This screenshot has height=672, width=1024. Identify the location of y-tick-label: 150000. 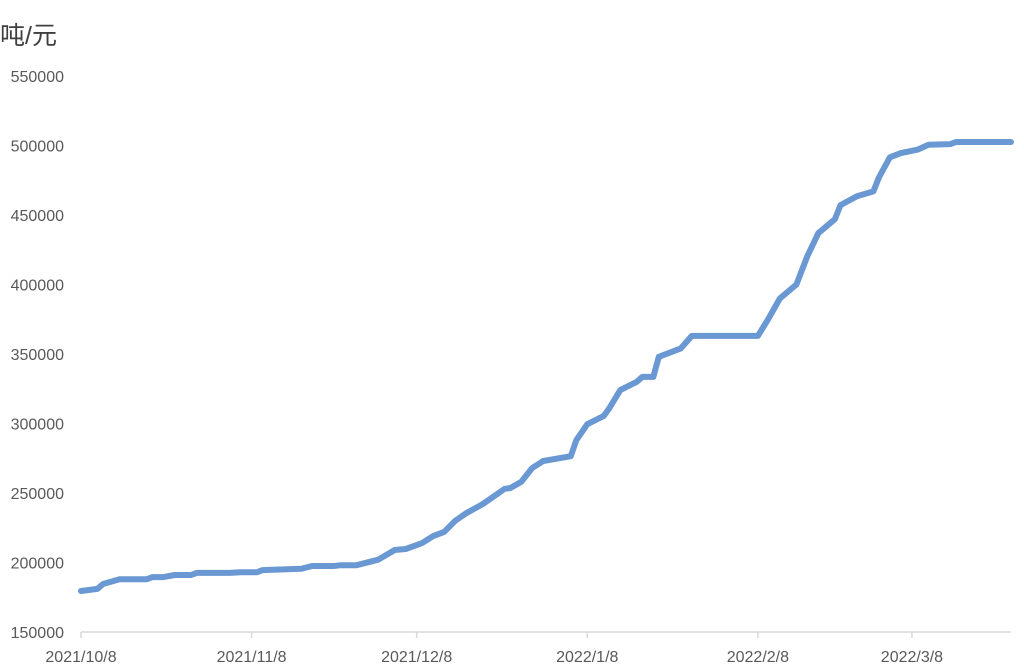
(37, 633).